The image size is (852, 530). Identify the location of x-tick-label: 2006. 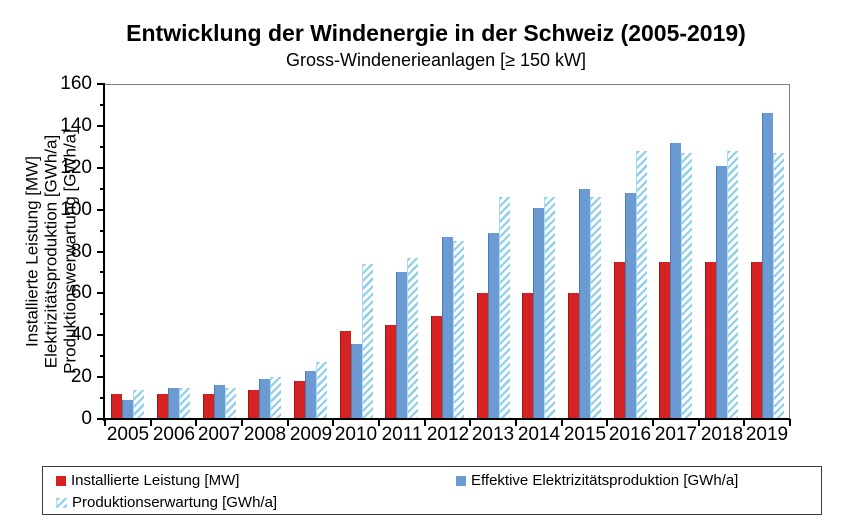
(174, 434).